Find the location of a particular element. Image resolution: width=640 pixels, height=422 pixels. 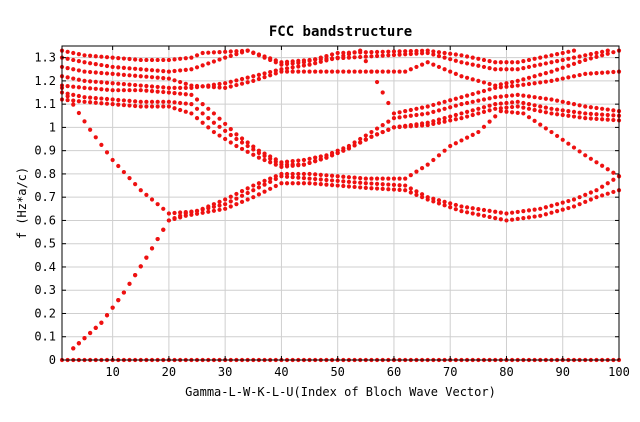

y-tick-label: 1.3 is located at coordinates (45, 58).